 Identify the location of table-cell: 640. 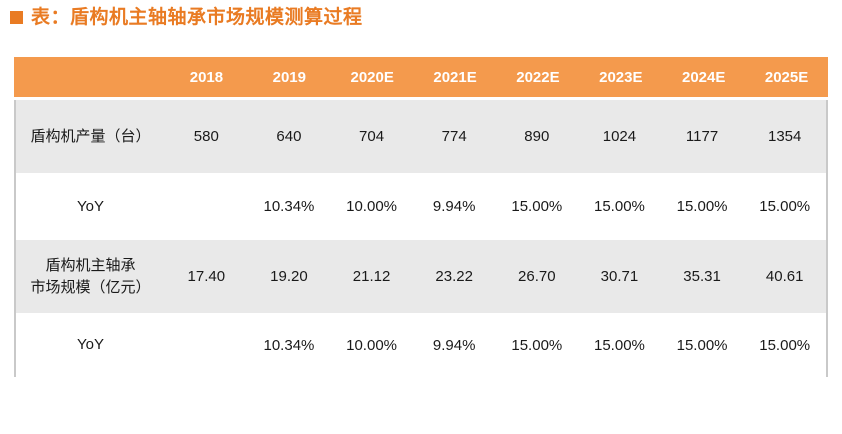
(289, 136).